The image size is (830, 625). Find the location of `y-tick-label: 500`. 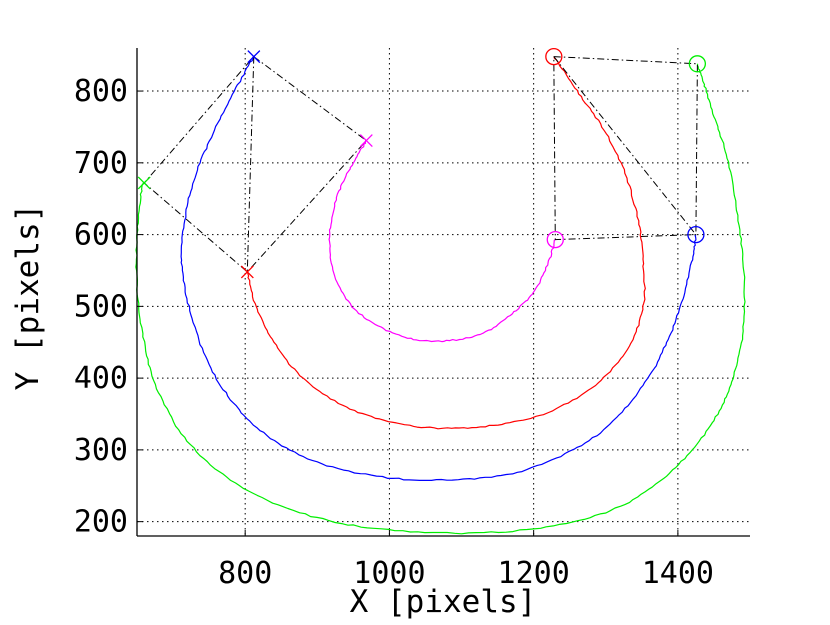

y-tick-label: 500 is located at coordinates (101, 306).